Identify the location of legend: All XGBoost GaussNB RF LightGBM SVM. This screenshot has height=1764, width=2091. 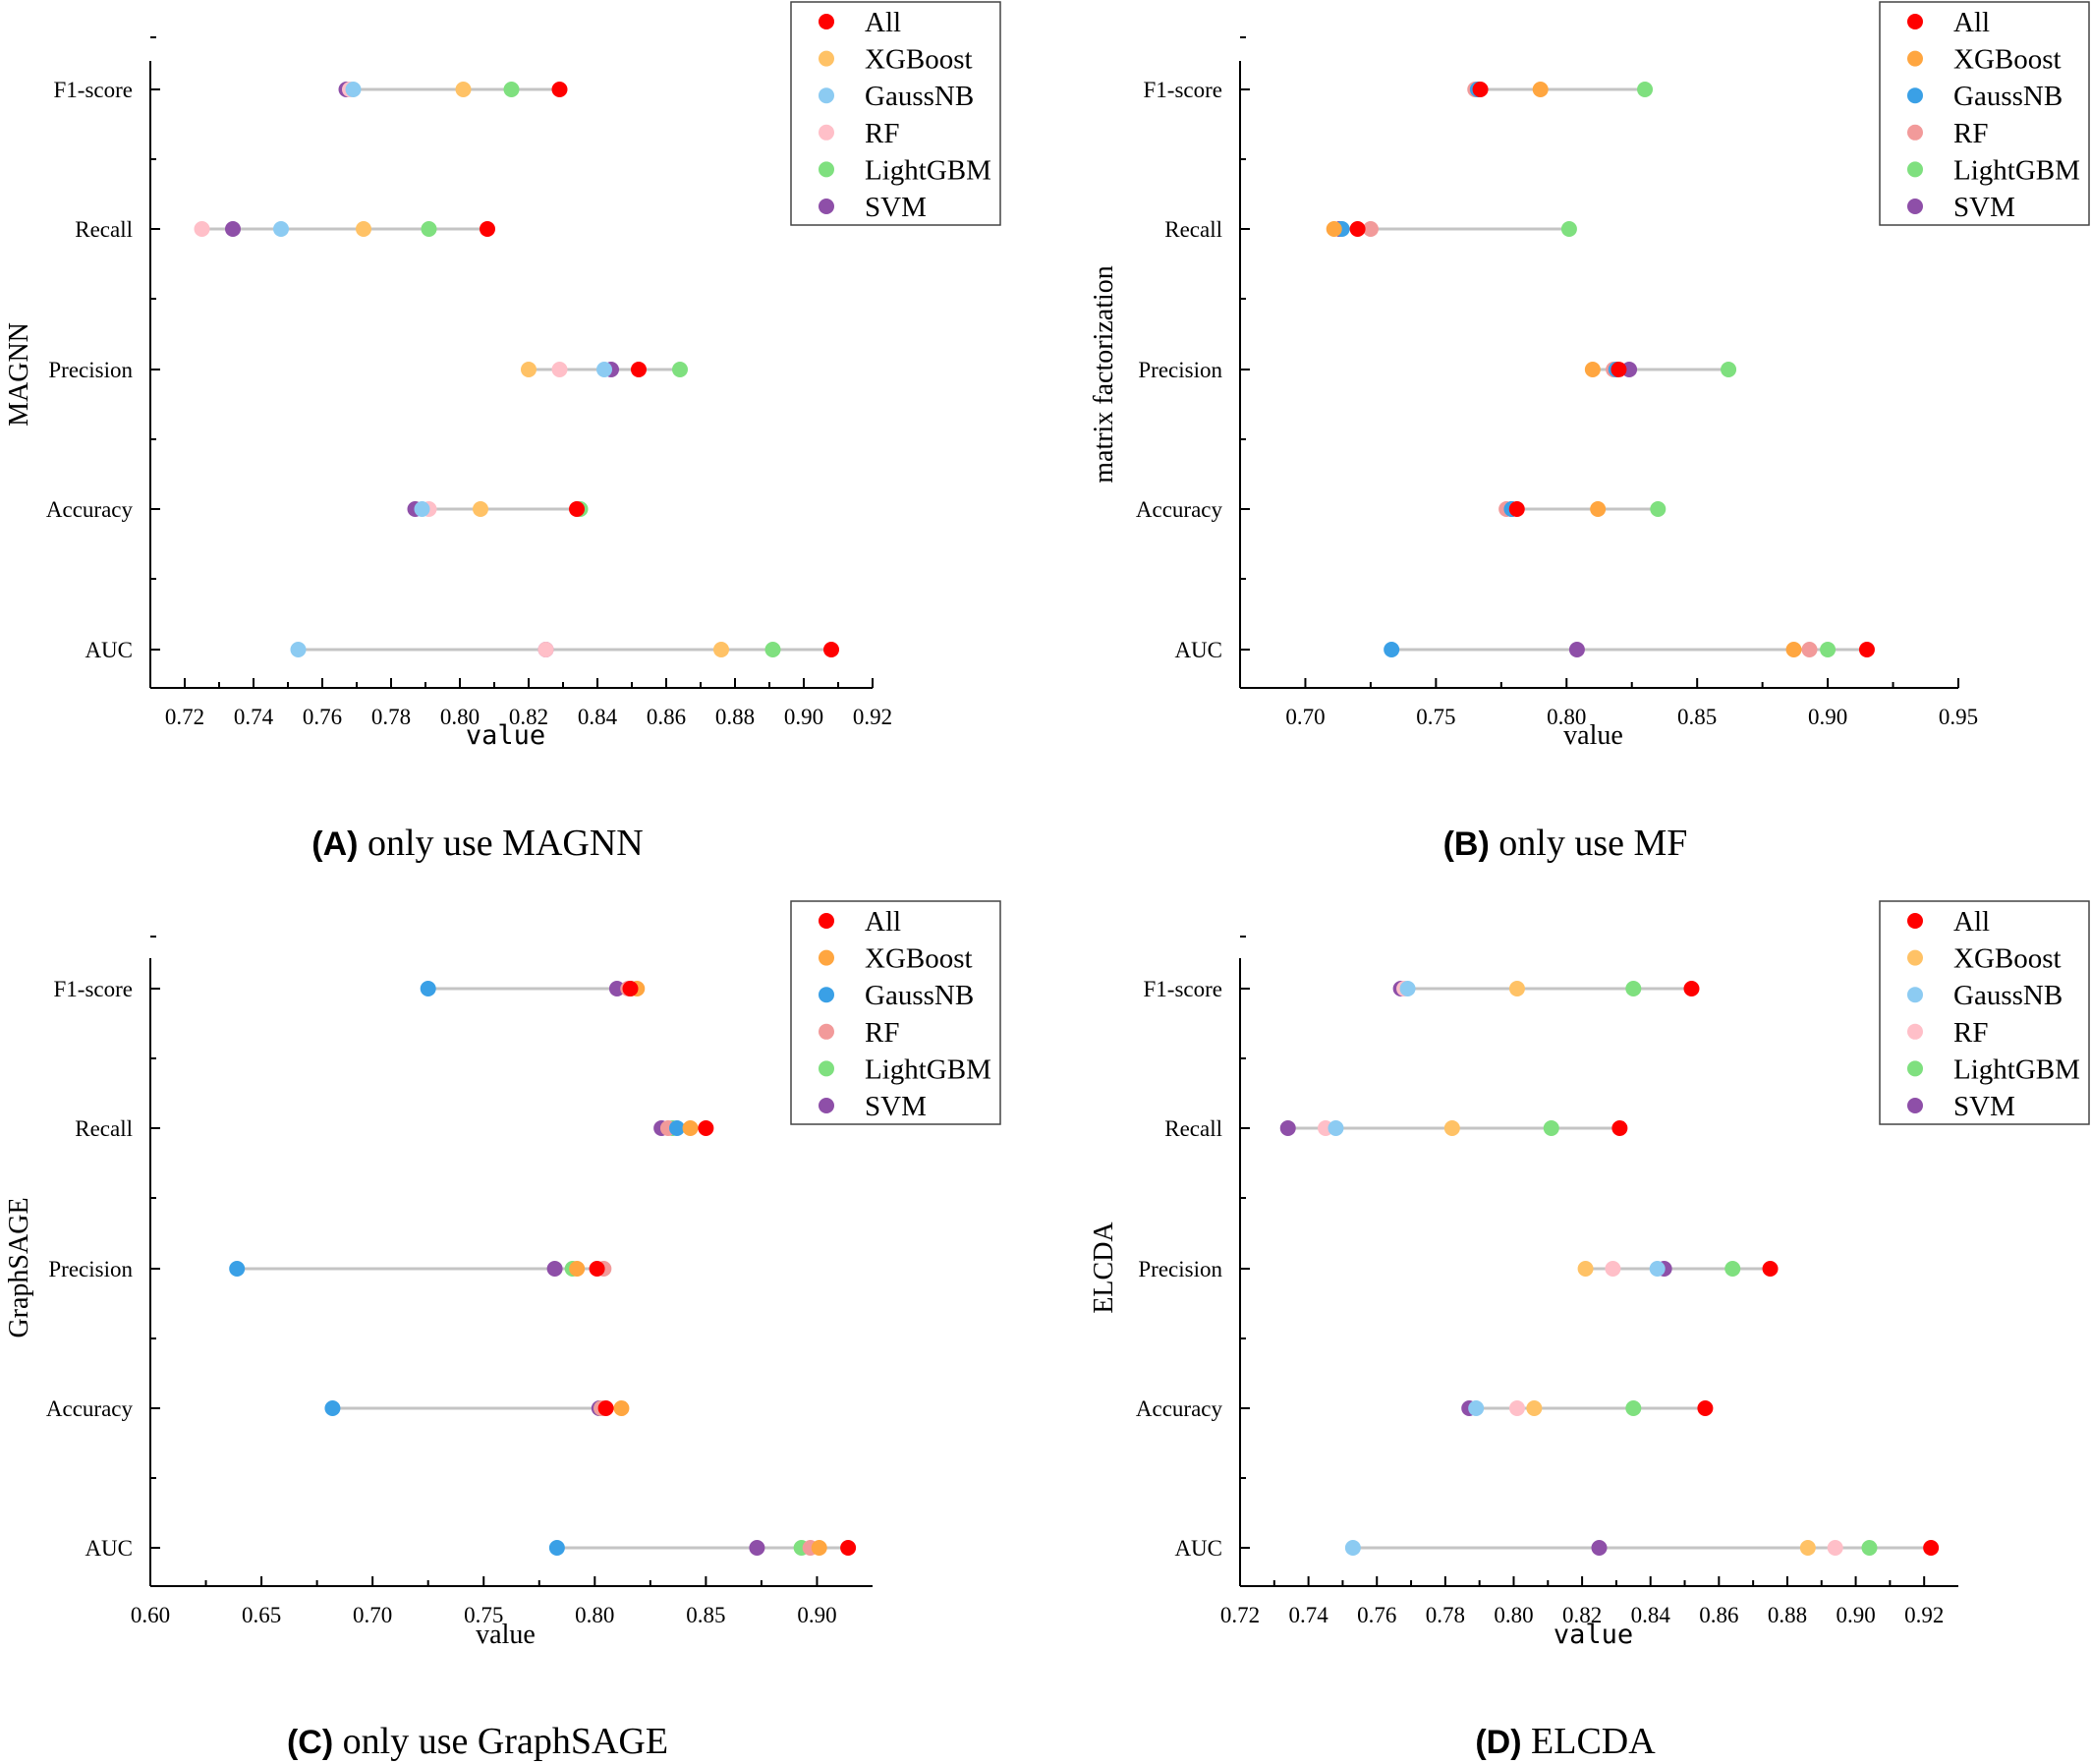
(1984, 113).